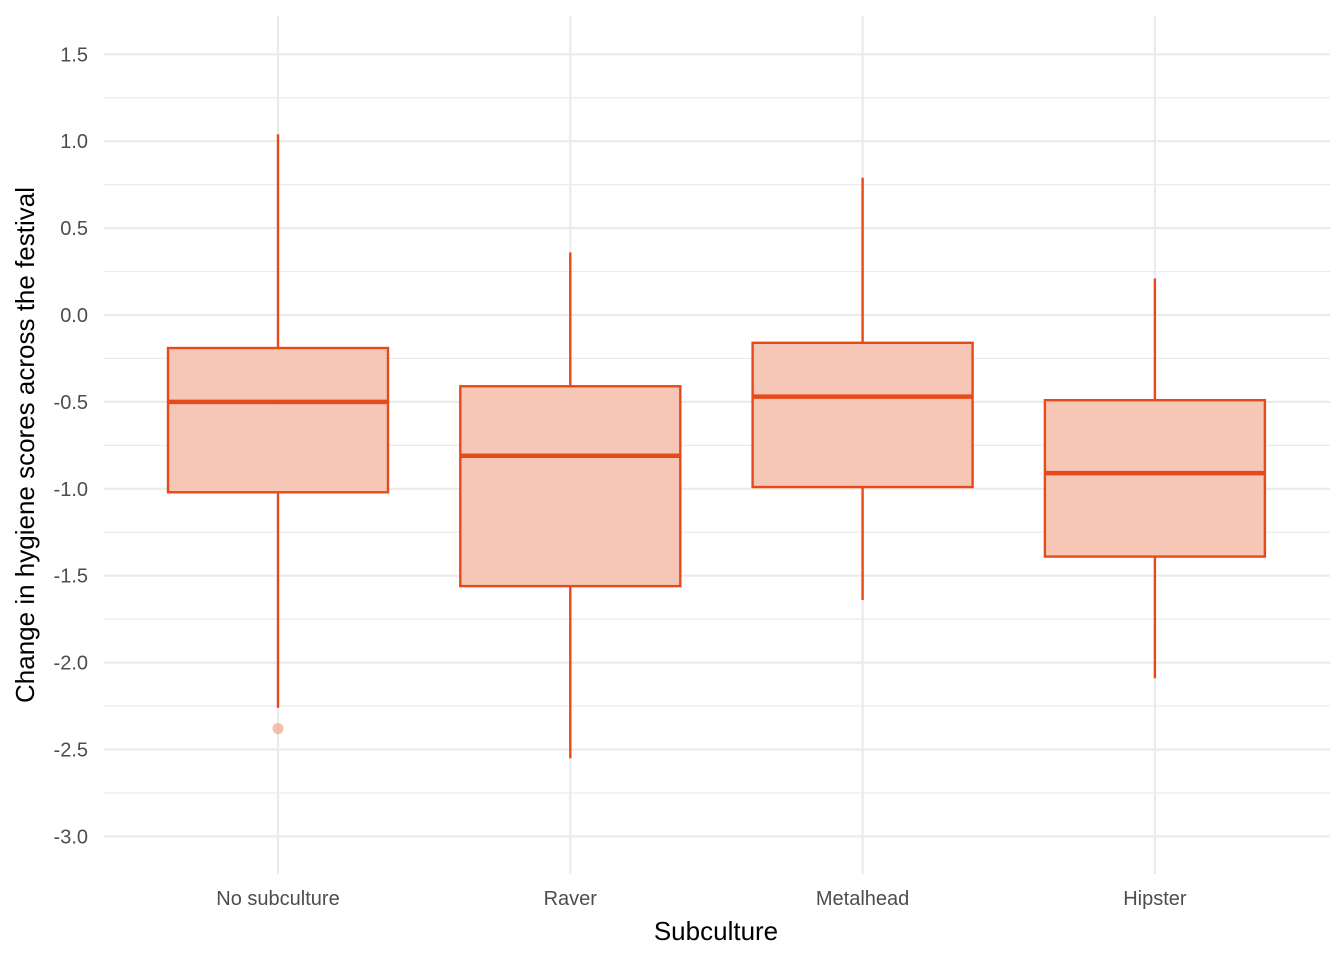 The image size is (1344, 960). I want to click on box-raver, so click(570, 505).